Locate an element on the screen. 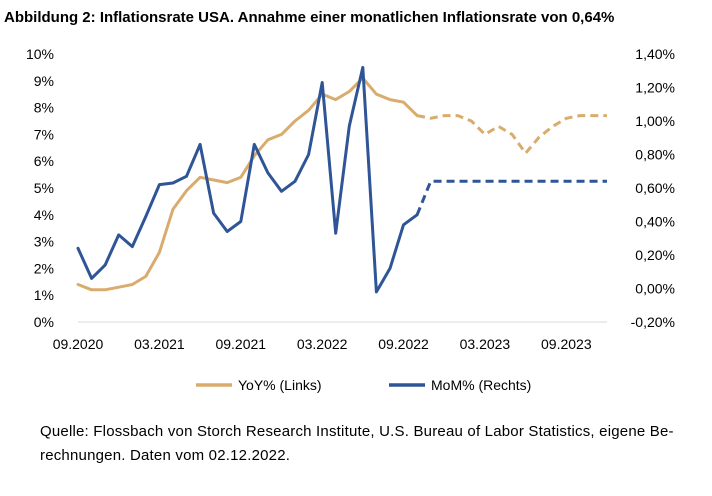 The width and height of the screenshot is (712, 496). mom-forecast-line is located at coordinates (511, 197).